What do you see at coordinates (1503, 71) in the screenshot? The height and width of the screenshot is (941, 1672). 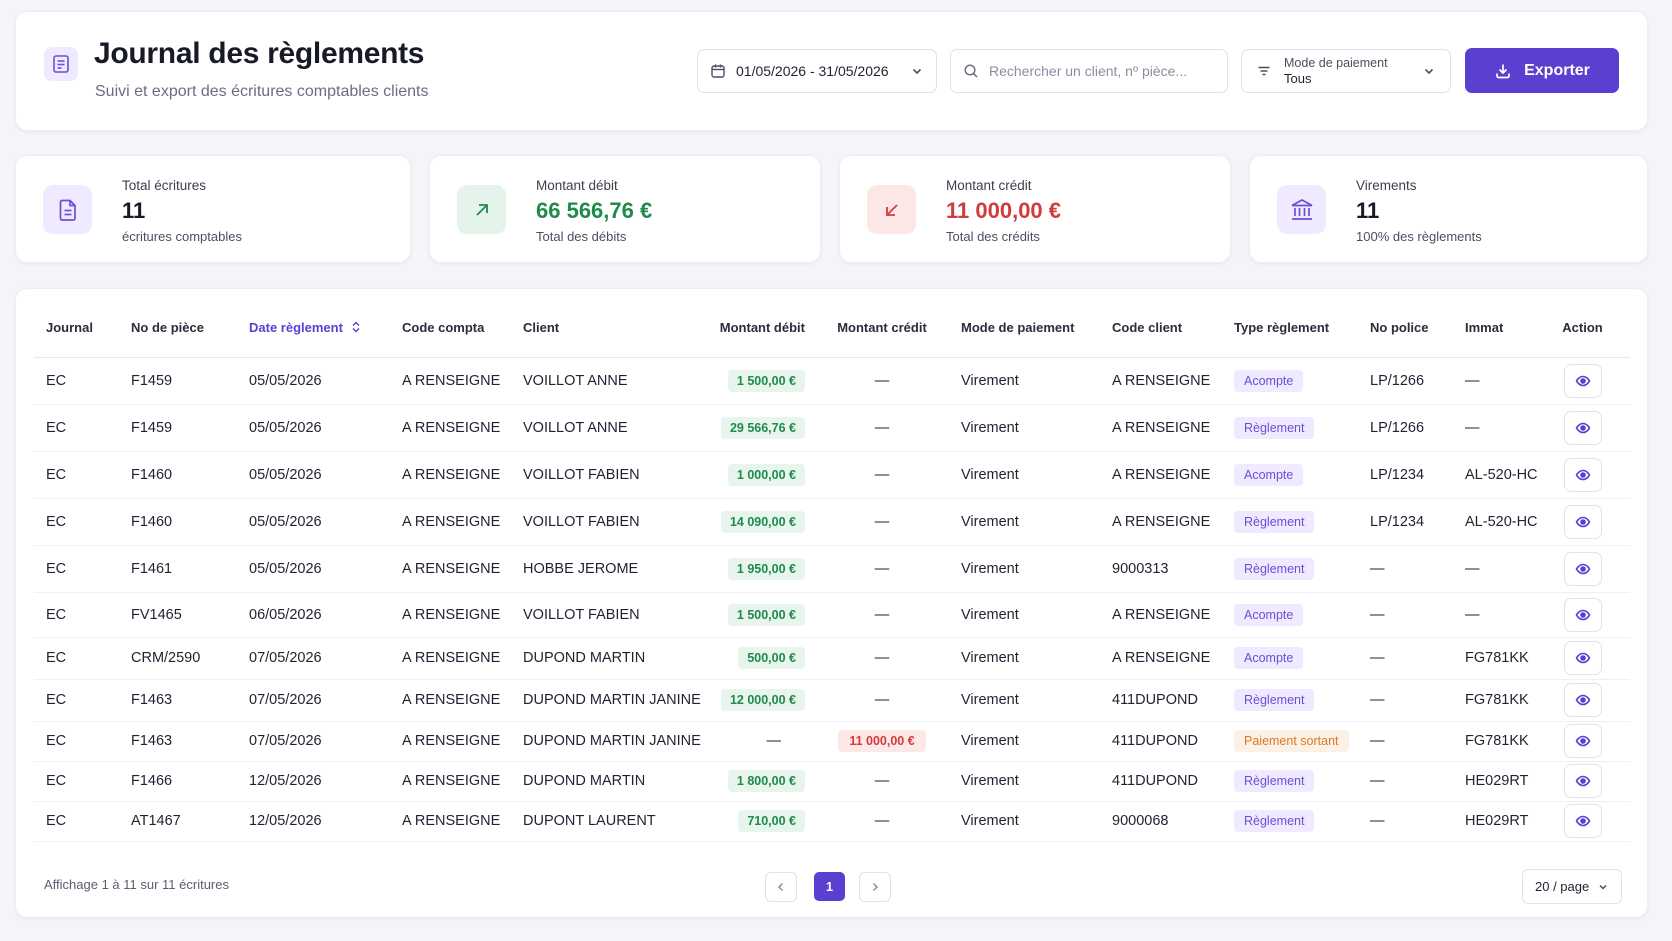 I see `download-icon` at bounding box center [1503, 71].